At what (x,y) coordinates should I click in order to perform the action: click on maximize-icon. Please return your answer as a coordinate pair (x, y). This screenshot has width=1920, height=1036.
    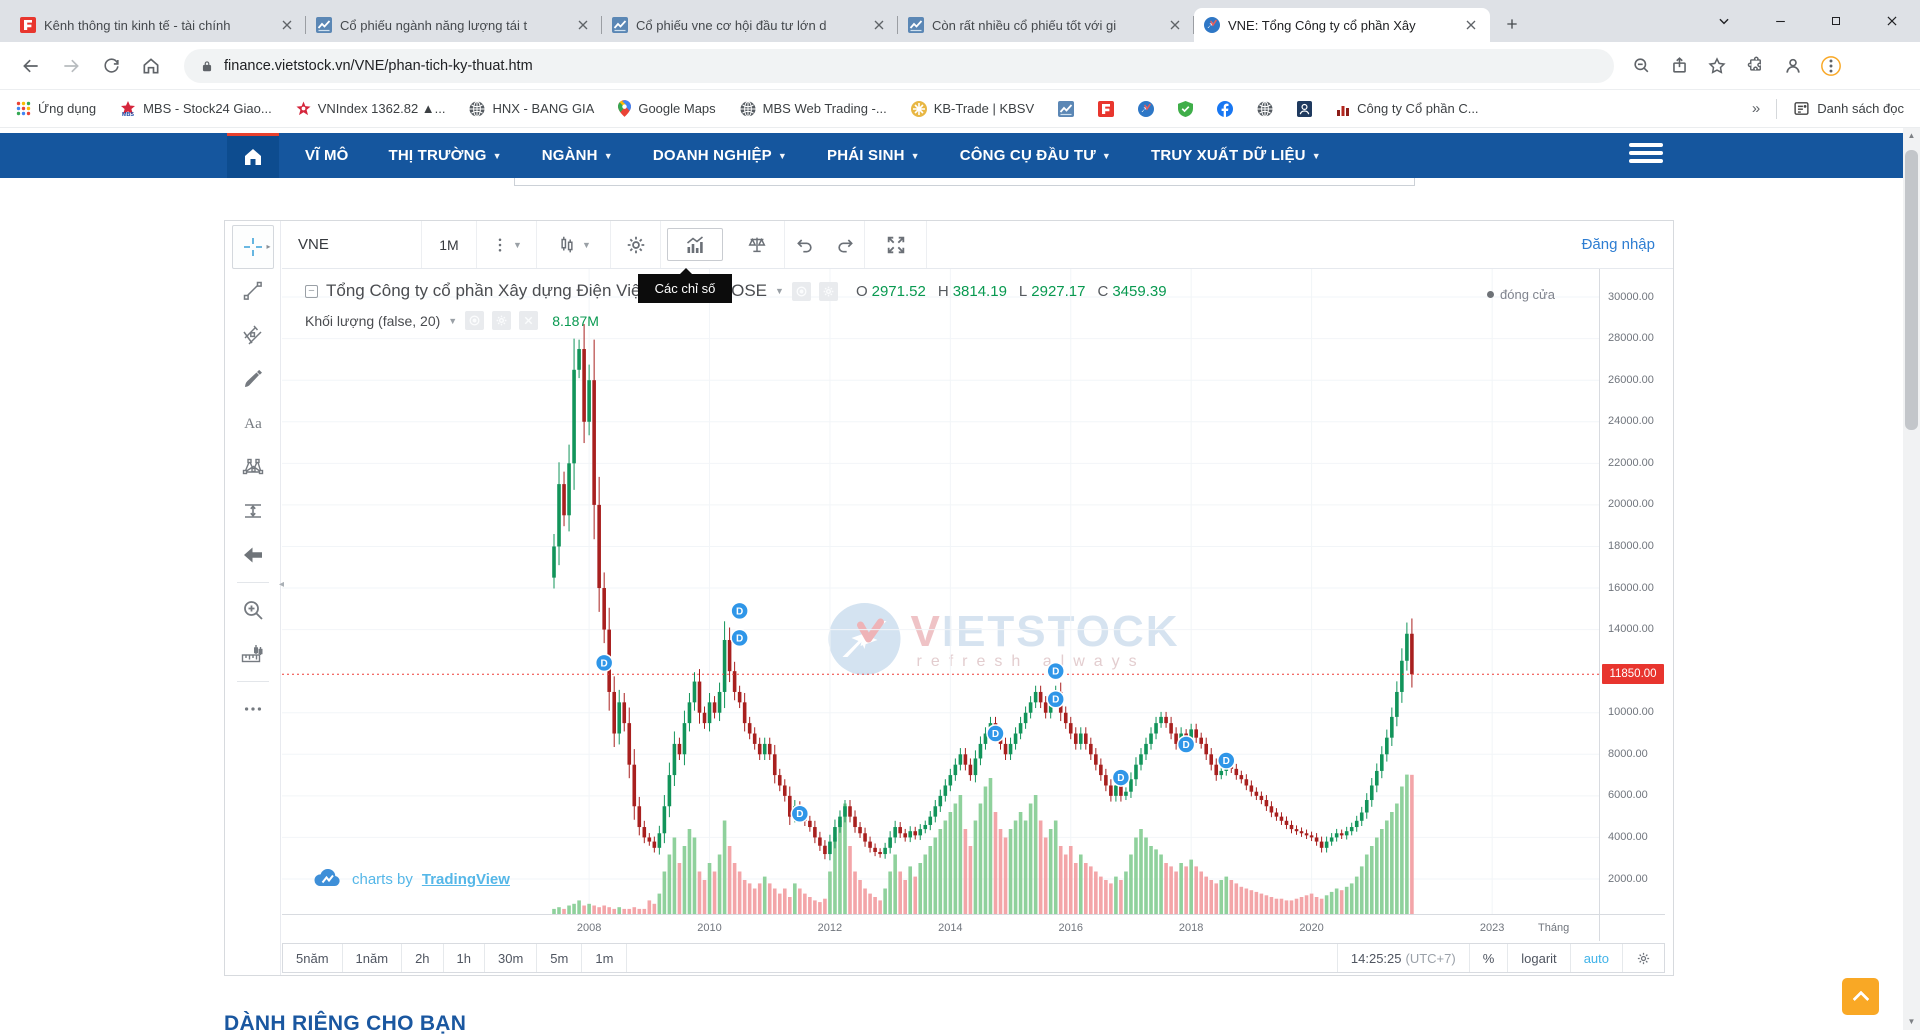
    Looking at the image, I should click on (1836, 21).